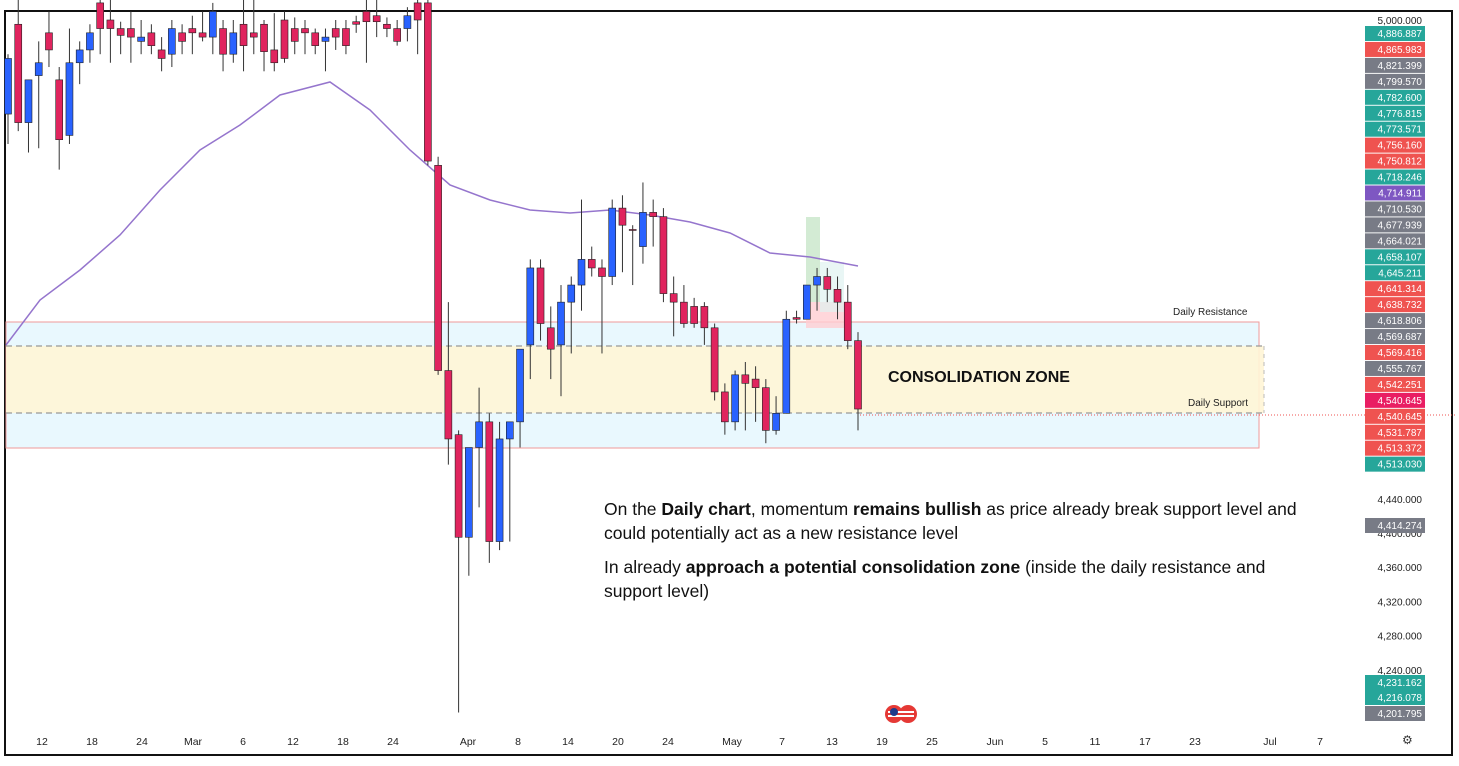  What do you see at coordinates (782, 742) in the screenshot?
I see `x-tick-label: 7` at bounding box center [782, 742].